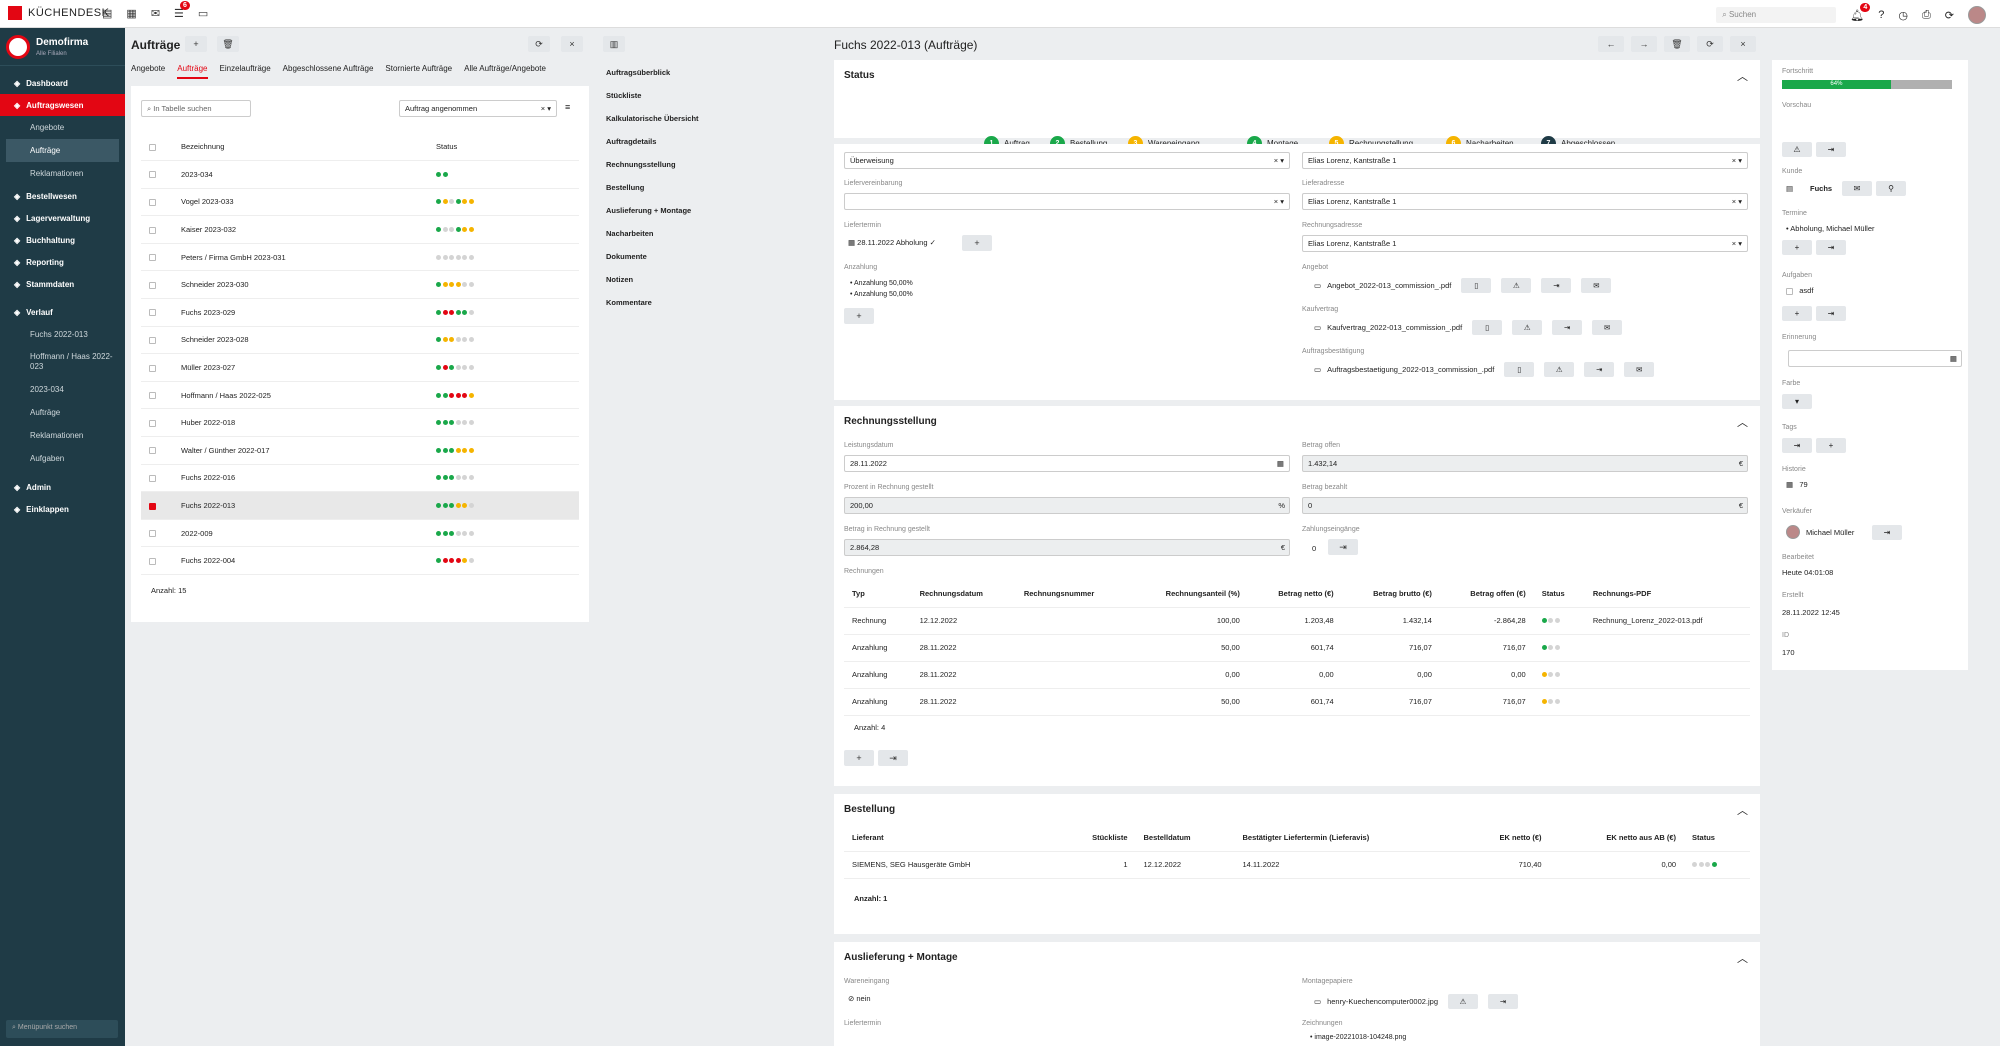  I want to click on offer-document: ▭ Angebot_2022-013_commission_.pdf ▯ ⚠ ⇥ ✉, so click(1463, 285).